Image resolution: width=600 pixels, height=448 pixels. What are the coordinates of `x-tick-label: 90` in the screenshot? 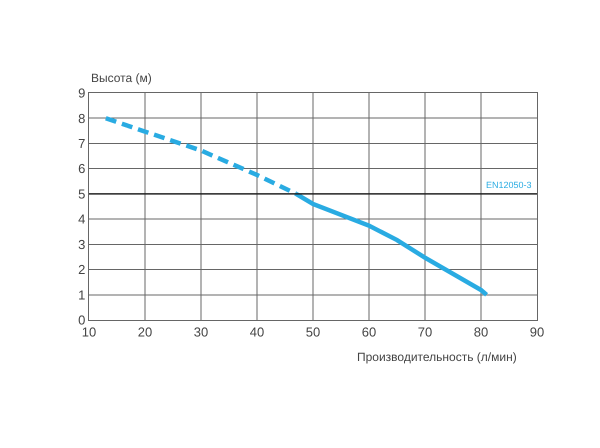 It's located at (537, 332).